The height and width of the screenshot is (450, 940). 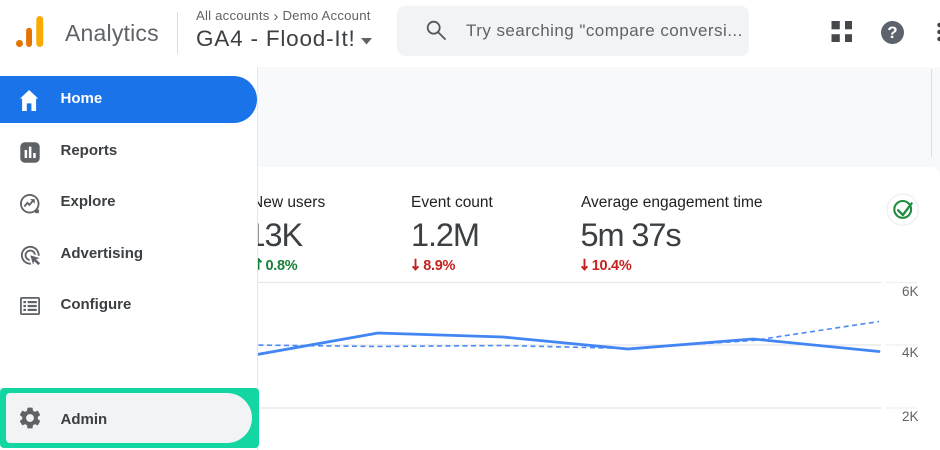 What do you see at coordinates (910, 352) in the screenshot?
I see `svg-text: 4K` at bounding box center [910, 352].